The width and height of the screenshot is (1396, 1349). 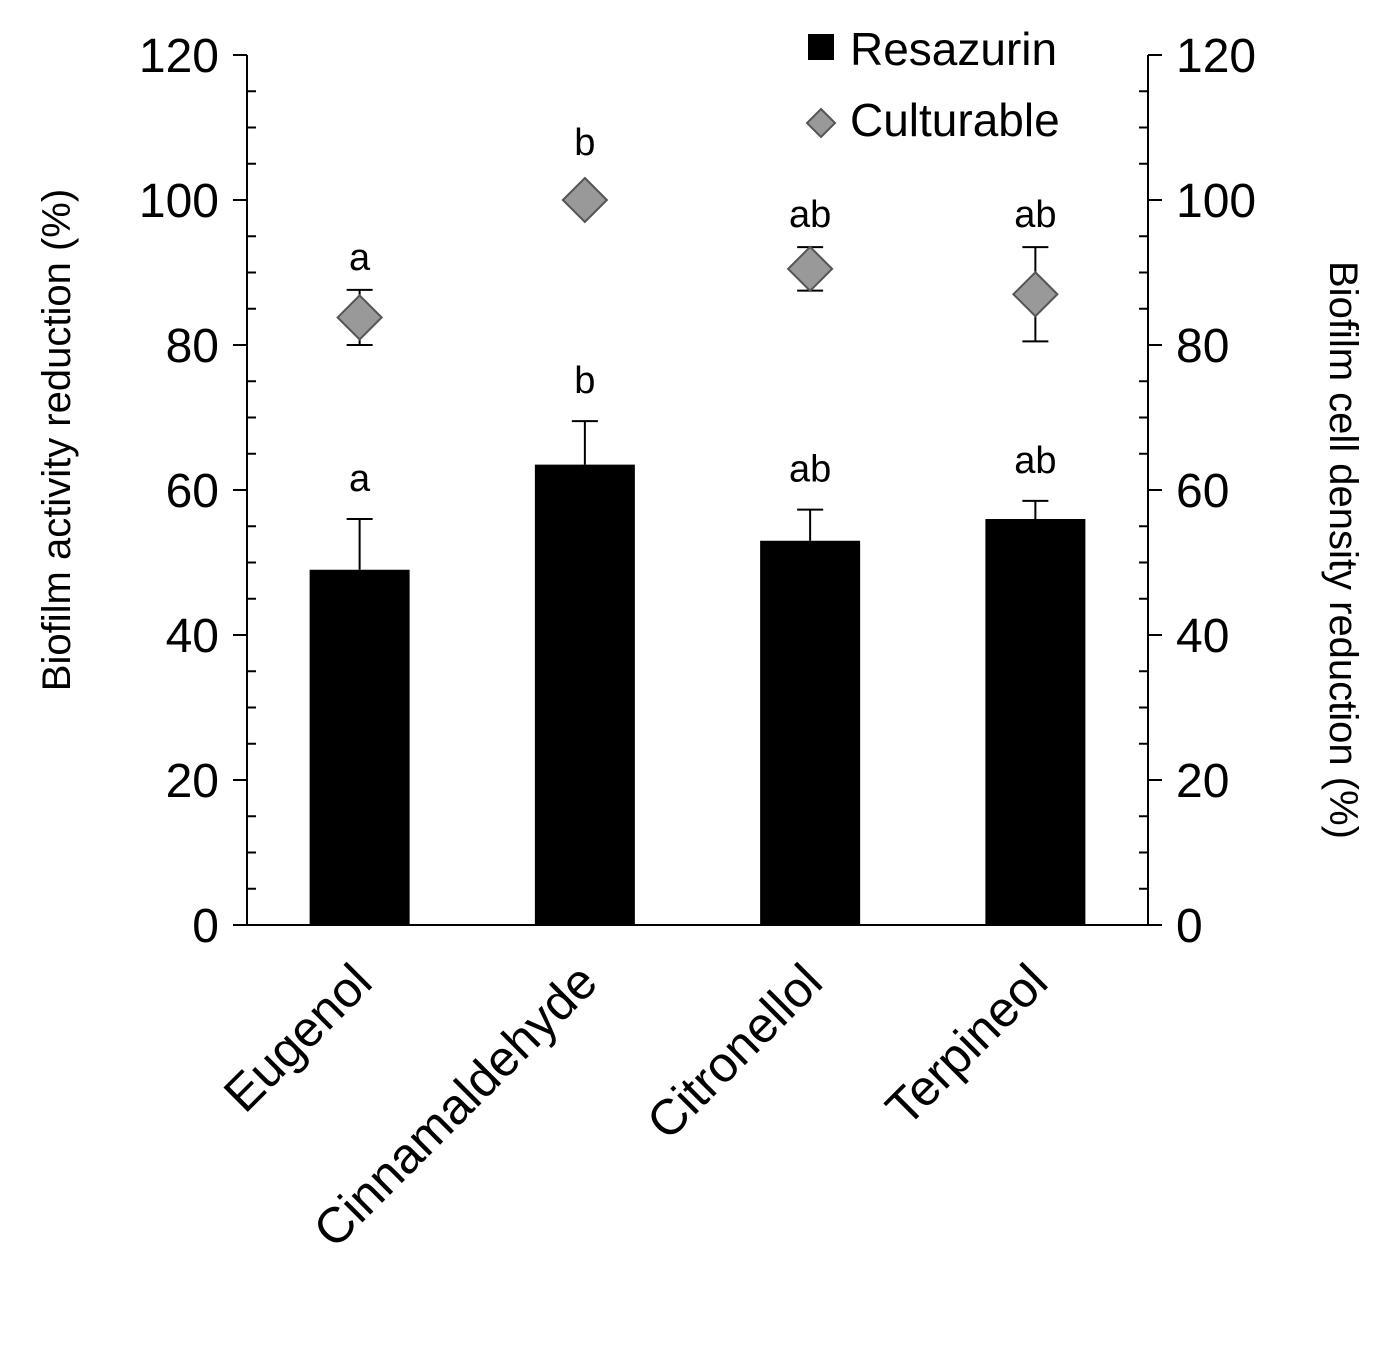 I want to click on right-tick-label: 20, so click(x=1202, y=781).